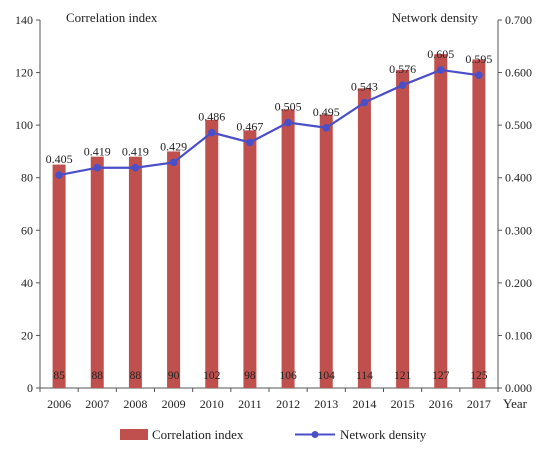 Image resolution: width=550 pixels, height=455 pixels. Describe the element at coordinates (364, 376) in the screenshot. I see `bar-value-label: 114` at that location.